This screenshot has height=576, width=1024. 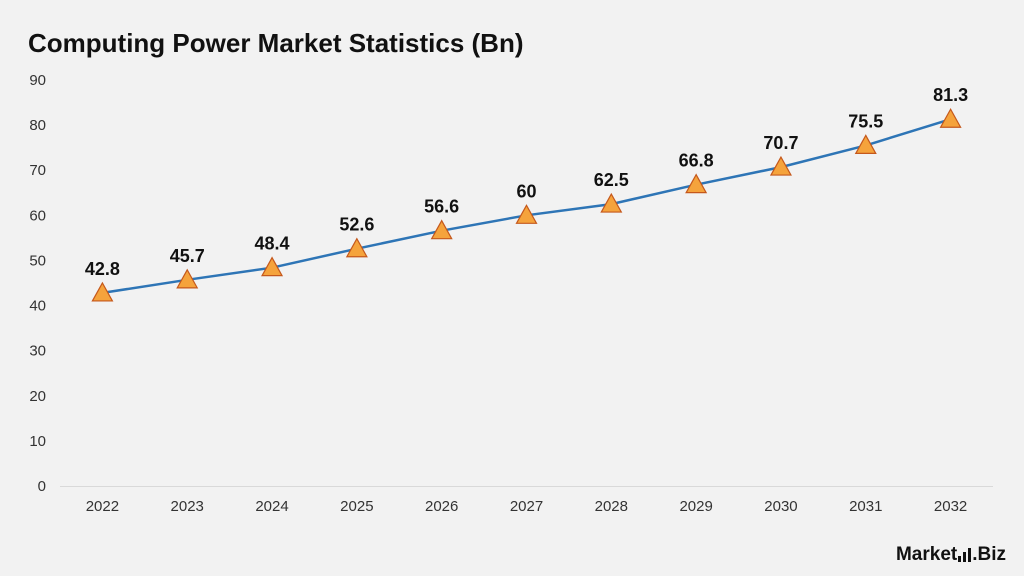 I want to click on chart-title: Computing Power Market Statistics (Bn), so click(x=276, y=43).